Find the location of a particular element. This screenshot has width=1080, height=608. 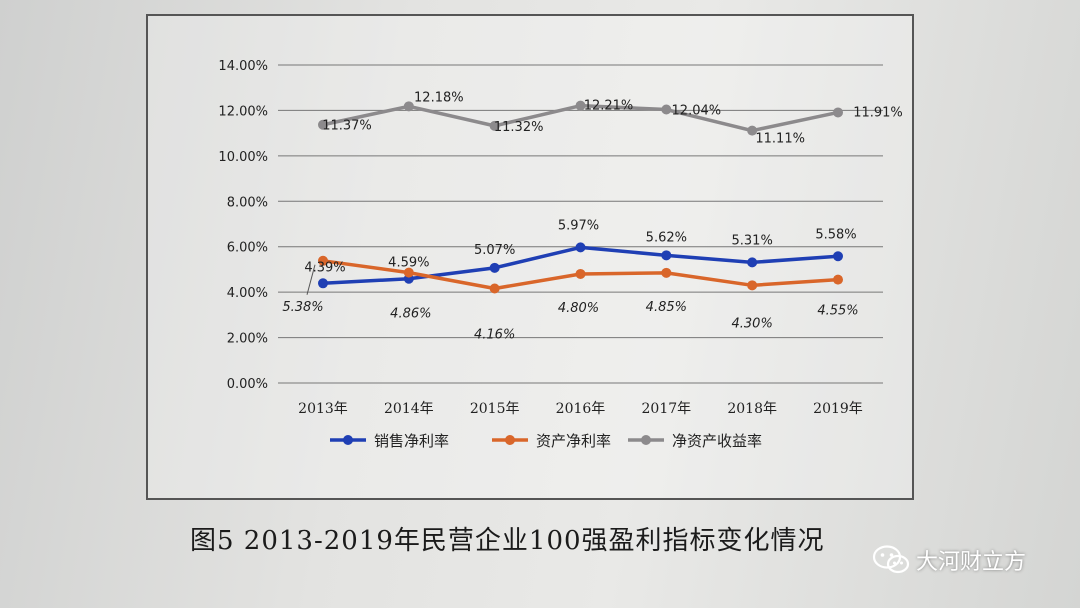

data-label: 5.31% is located at coordinates (752, 240).